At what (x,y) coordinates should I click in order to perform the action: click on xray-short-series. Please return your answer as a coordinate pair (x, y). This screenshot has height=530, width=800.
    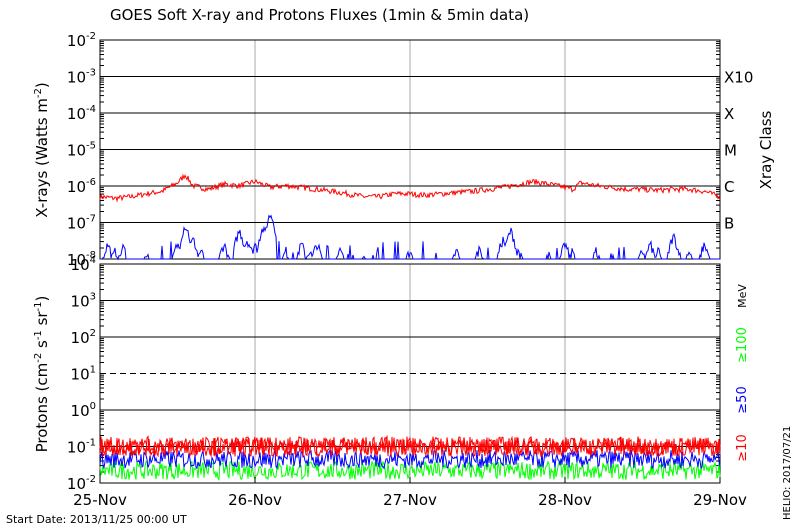
    Looking at the image, I should click on (410, 237).